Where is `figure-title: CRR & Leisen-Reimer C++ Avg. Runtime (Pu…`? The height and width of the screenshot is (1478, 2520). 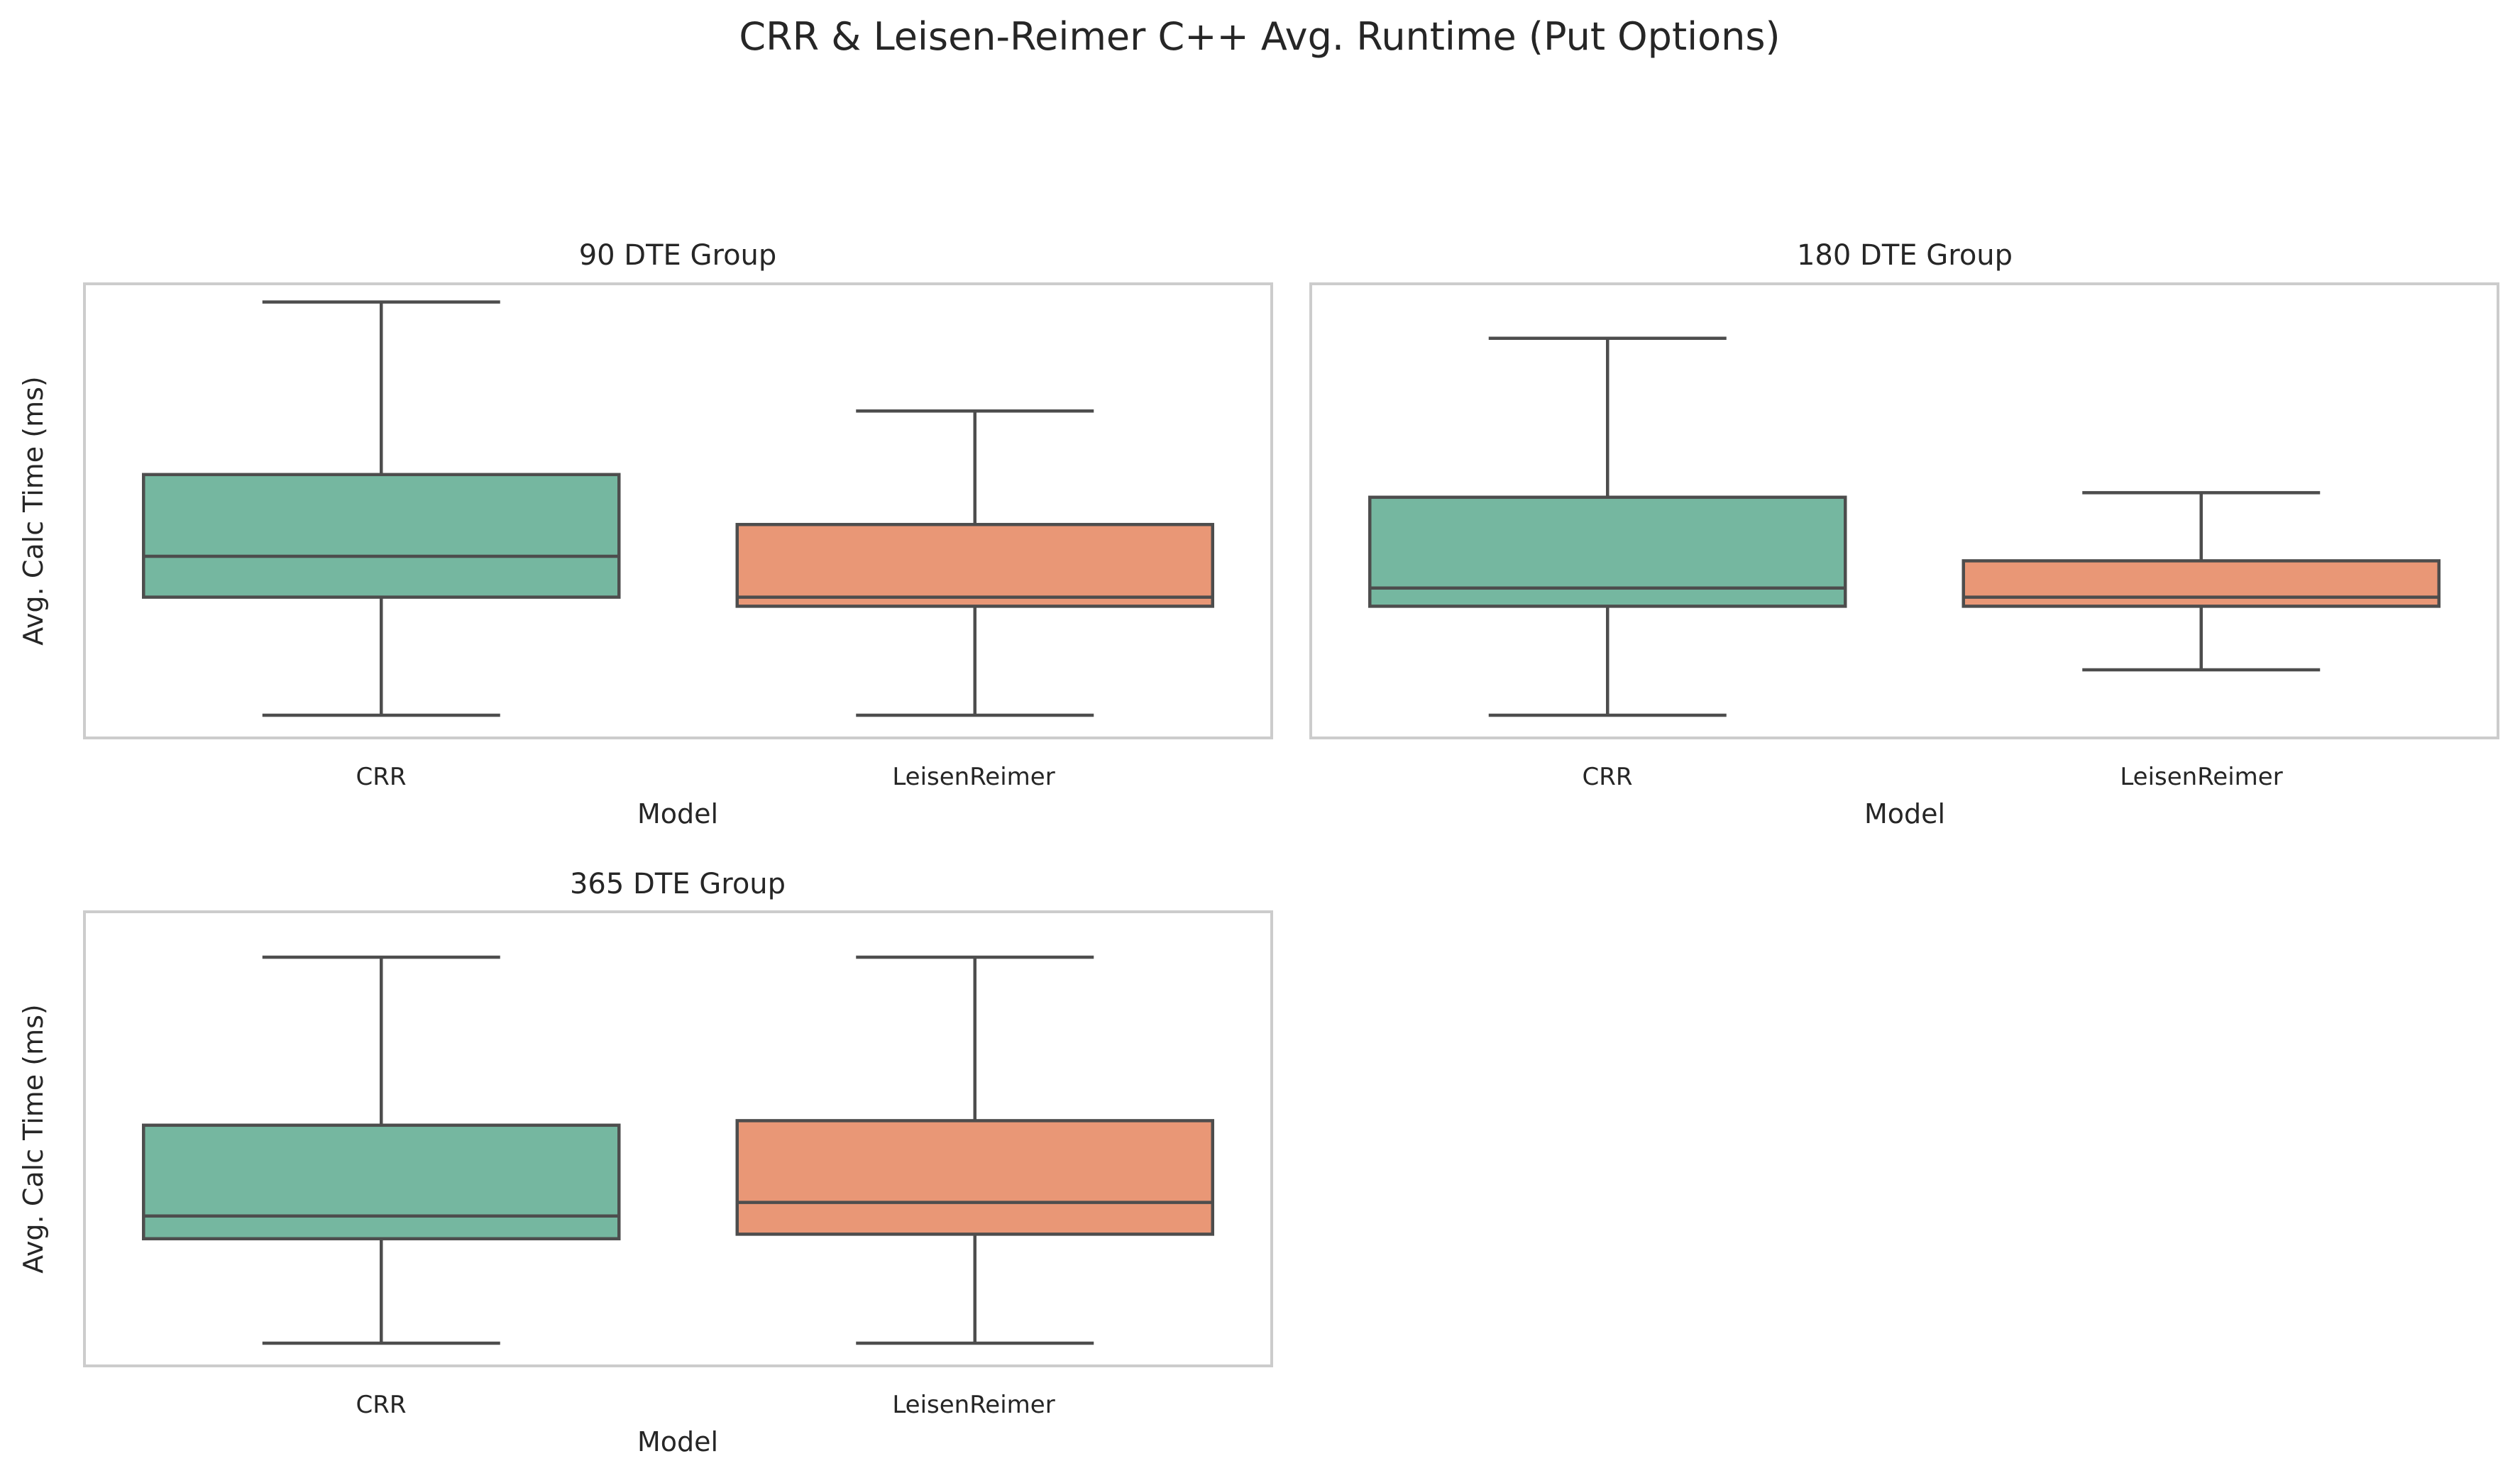 figure-title: CRR & Leisen-Reimer C++ Avg. Runtime (Pu… is located at coordinates (1259, 36).